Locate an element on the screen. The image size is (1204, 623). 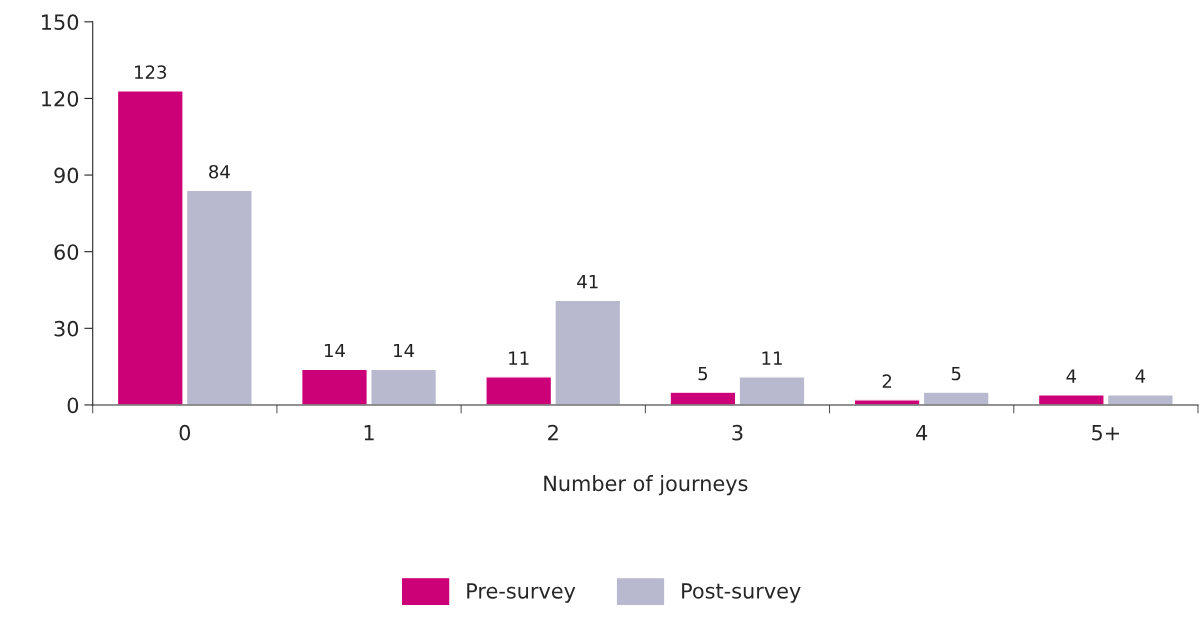
y-tick-label: 150 is located at coordinates (60, 22).